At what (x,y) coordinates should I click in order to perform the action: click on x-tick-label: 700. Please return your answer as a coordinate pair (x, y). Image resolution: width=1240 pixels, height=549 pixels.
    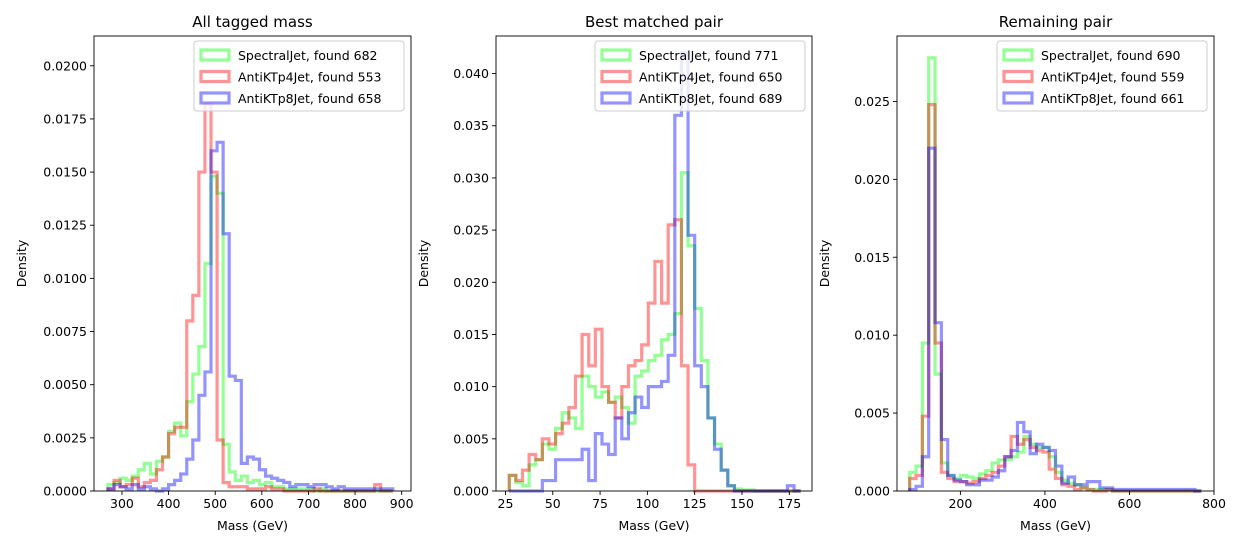
    Looking at the image, I should click on (309, 503).